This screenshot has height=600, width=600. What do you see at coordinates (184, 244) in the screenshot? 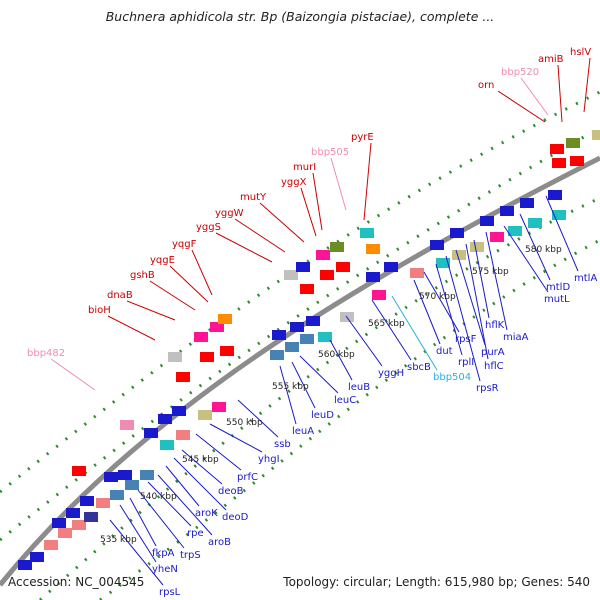
I see `gene-label-outer: yqgF` at bounding box center [184, 244].